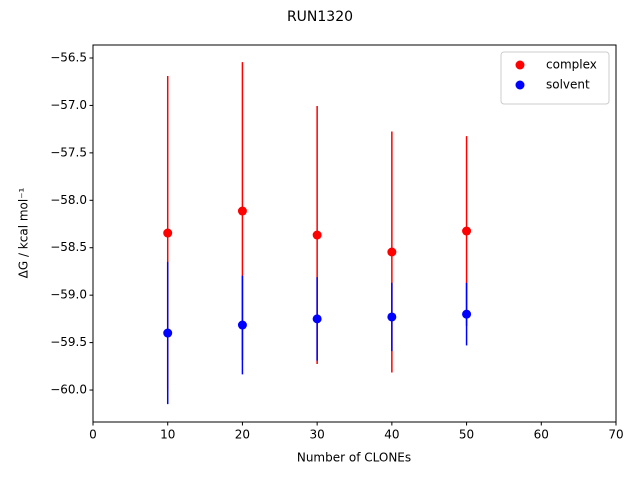 The image size is (640, 480). I want to click on x-tick-label: 30, so click(317, 435).